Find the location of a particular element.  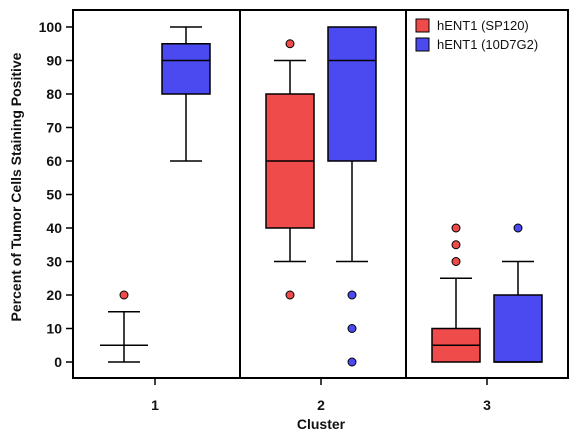

y-axis-title: Percent of Tumor Cells Staining Positive is located at coordinates (16, 186).